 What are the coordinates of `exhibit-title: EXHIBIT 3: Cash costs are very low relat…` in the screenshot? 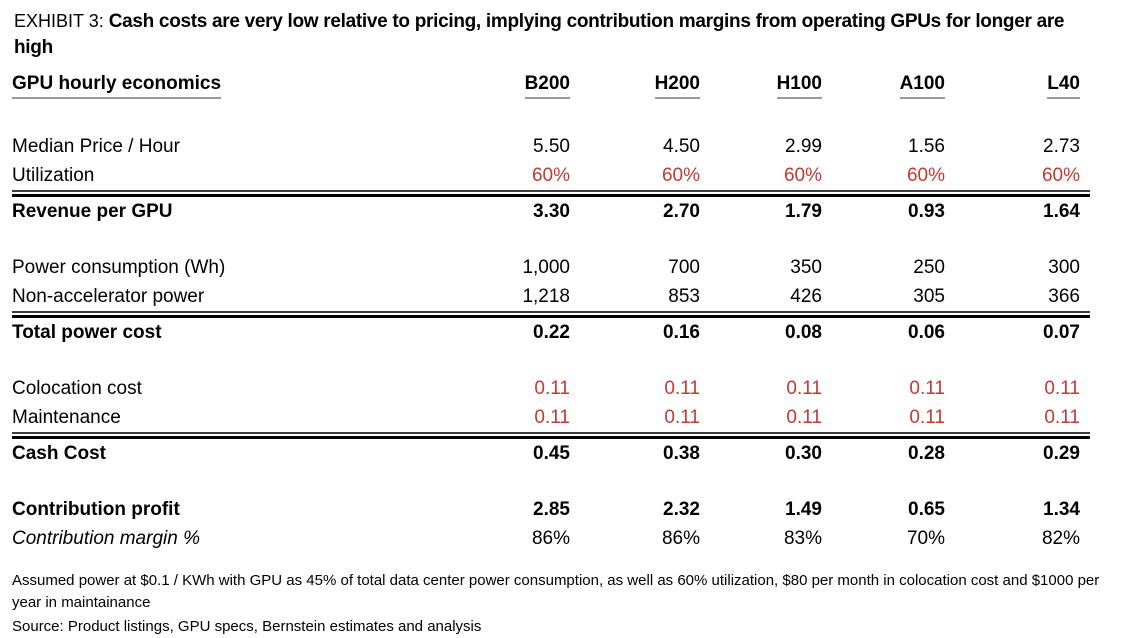 It's located at (550, 34).